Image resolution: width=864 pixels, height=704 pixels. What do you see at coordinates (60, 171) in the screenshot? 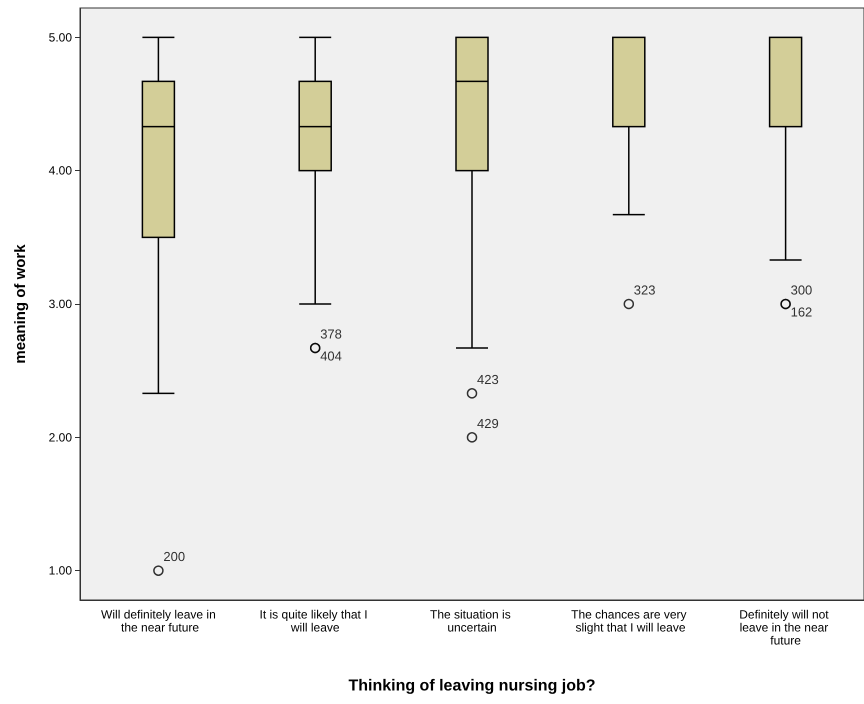
I see `y-tick-label: 4.00` at bounding box center [60, 171].